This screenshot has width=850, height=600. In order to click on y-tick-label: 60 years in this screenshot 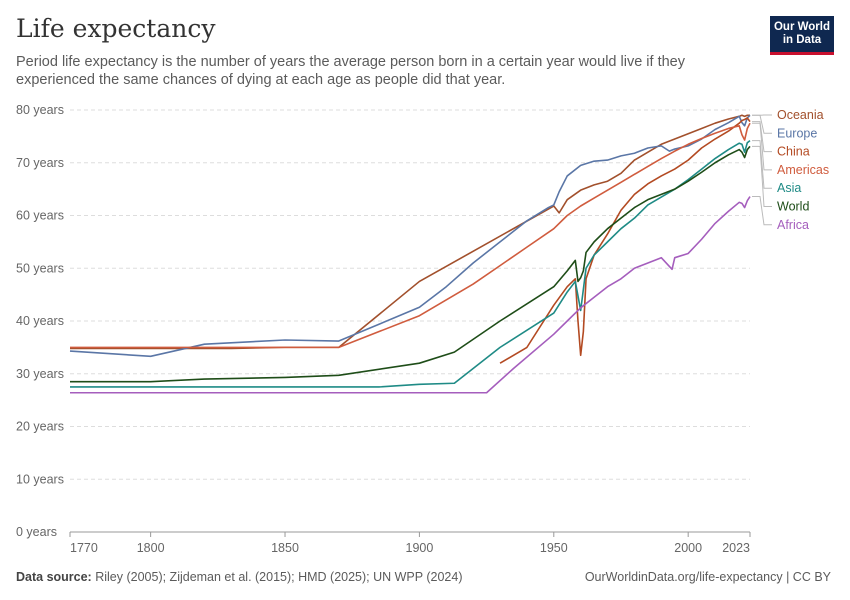, I will do `click(40, 216)`.